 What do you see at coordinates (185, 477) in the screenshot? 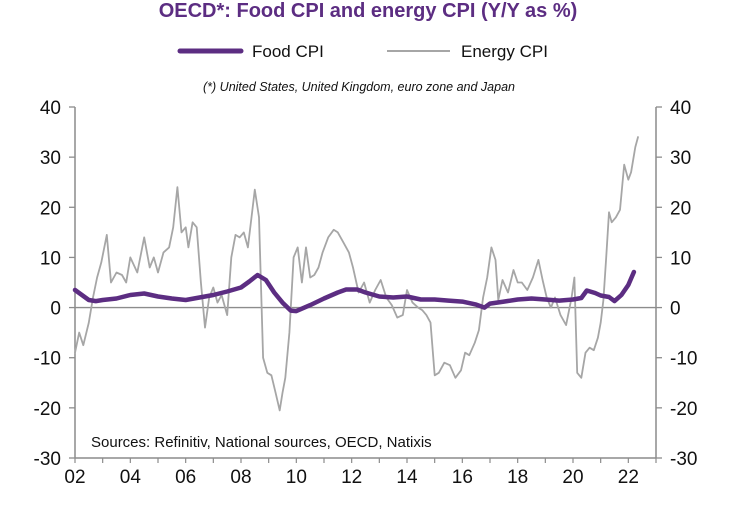
I see `x-tick-label: 06` at bounding box center [185, 477].